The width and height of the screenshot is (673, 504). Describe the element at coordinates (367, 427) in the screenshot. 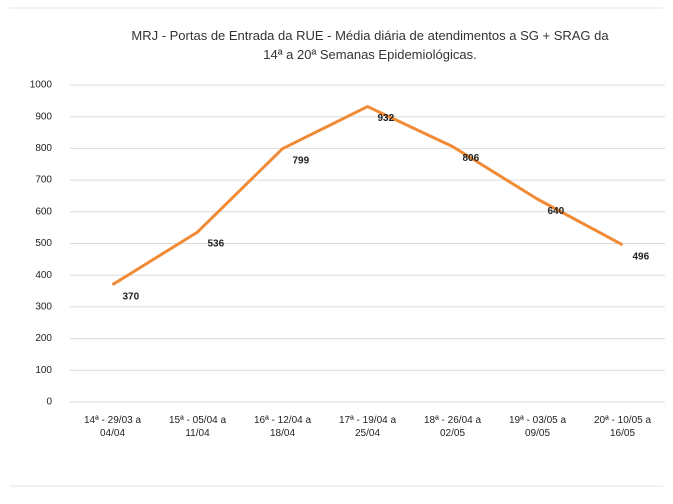

I see `x-tick-label: 17ª - 19/04 a 25/04` at that location.